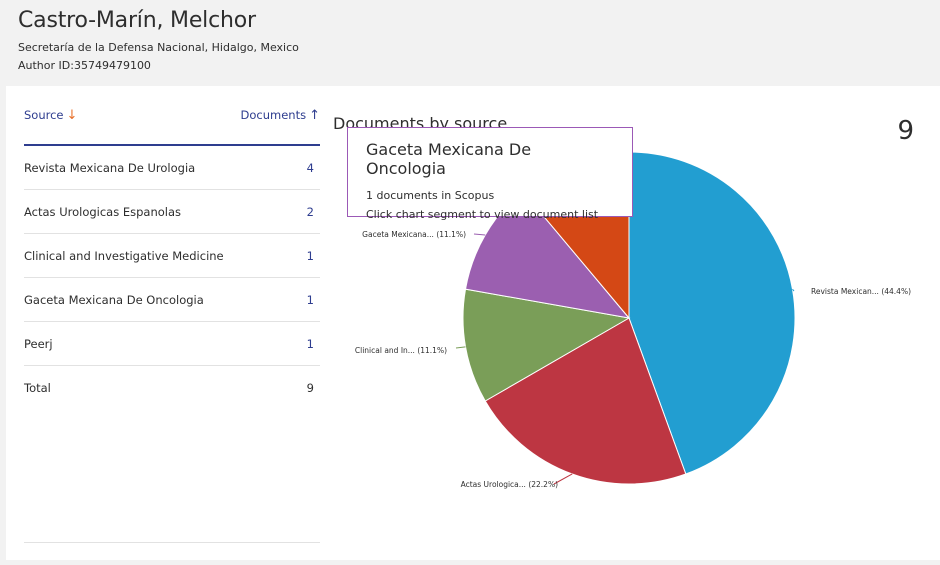 The height and width of the screenshot is (565, 940). I want to click on total-label: Total, so click(37, 387).